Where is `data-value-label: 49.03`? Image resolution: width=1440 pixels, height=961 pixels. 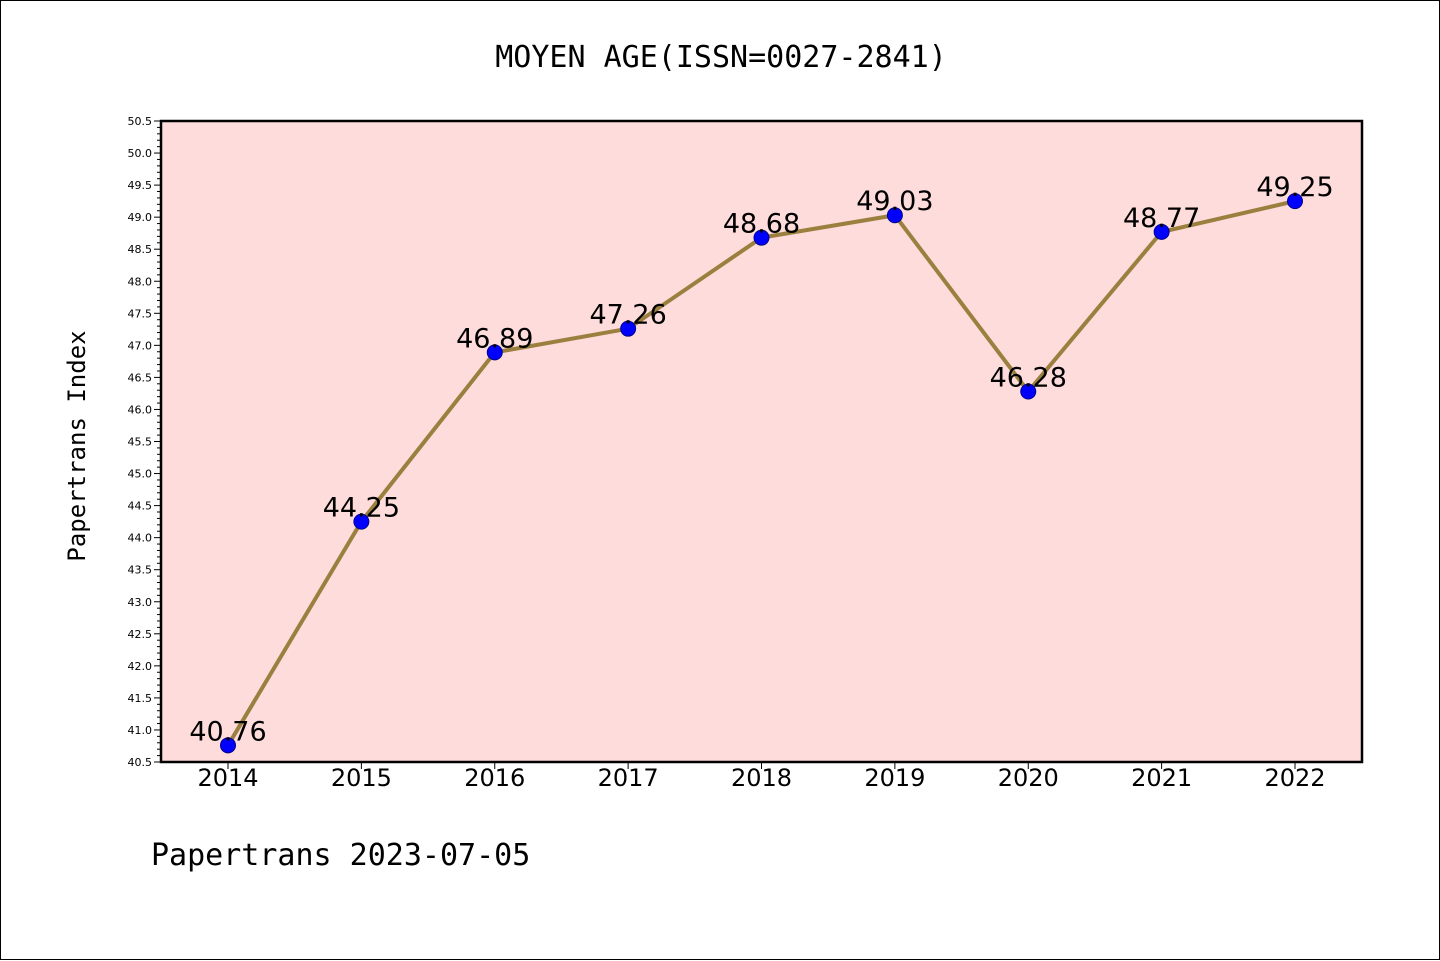
data-value-label: 49.03 is located at coordinates (894, 201).